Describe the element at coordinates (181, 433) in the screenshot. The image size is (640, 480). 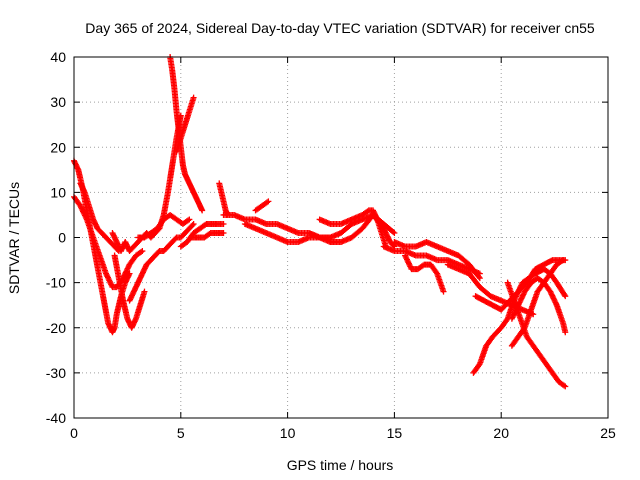
I see `x-tick-label: 5` at that location.